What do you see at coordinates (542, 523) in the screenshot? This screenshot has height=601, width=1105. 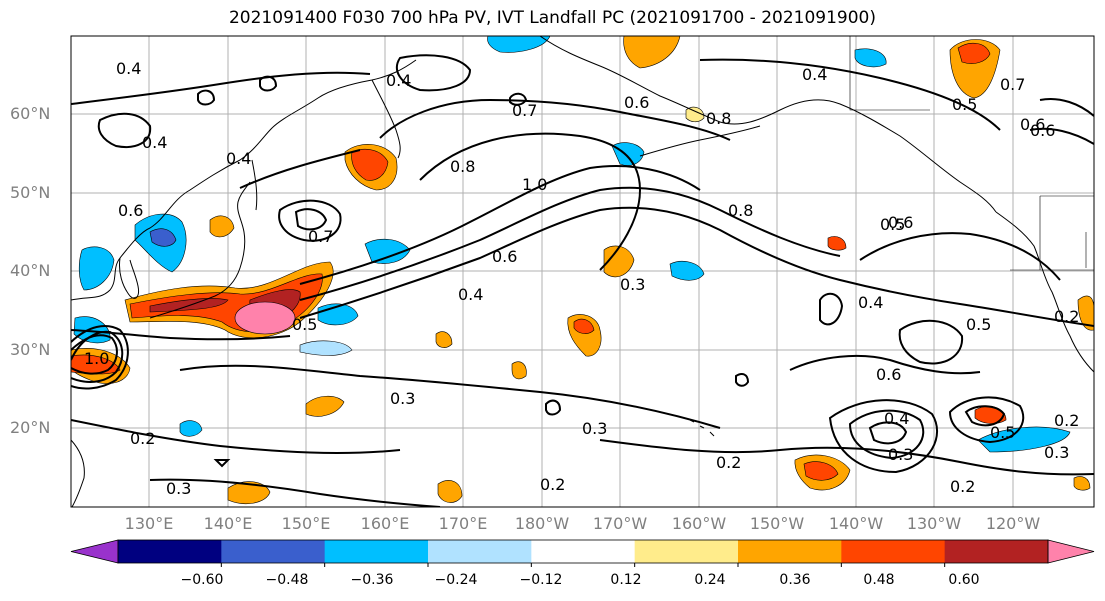 I see `lon-label: 180°W` at bounding box center [542, 523].